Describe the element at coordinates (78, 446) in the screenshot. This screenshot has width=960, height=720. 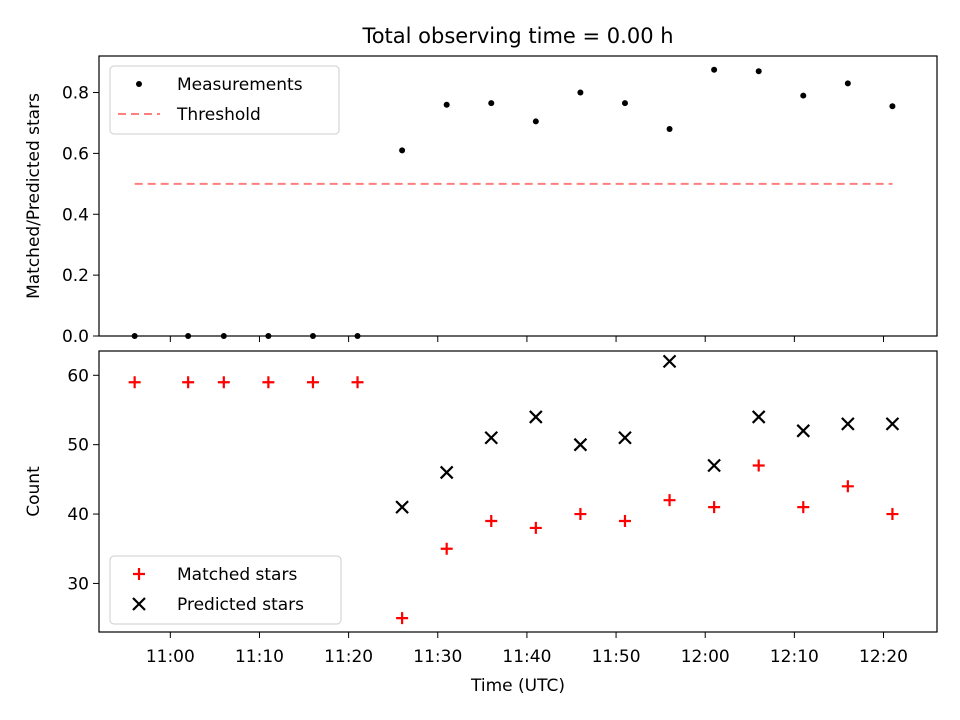
I see `y-tick-label: 50` at that location.